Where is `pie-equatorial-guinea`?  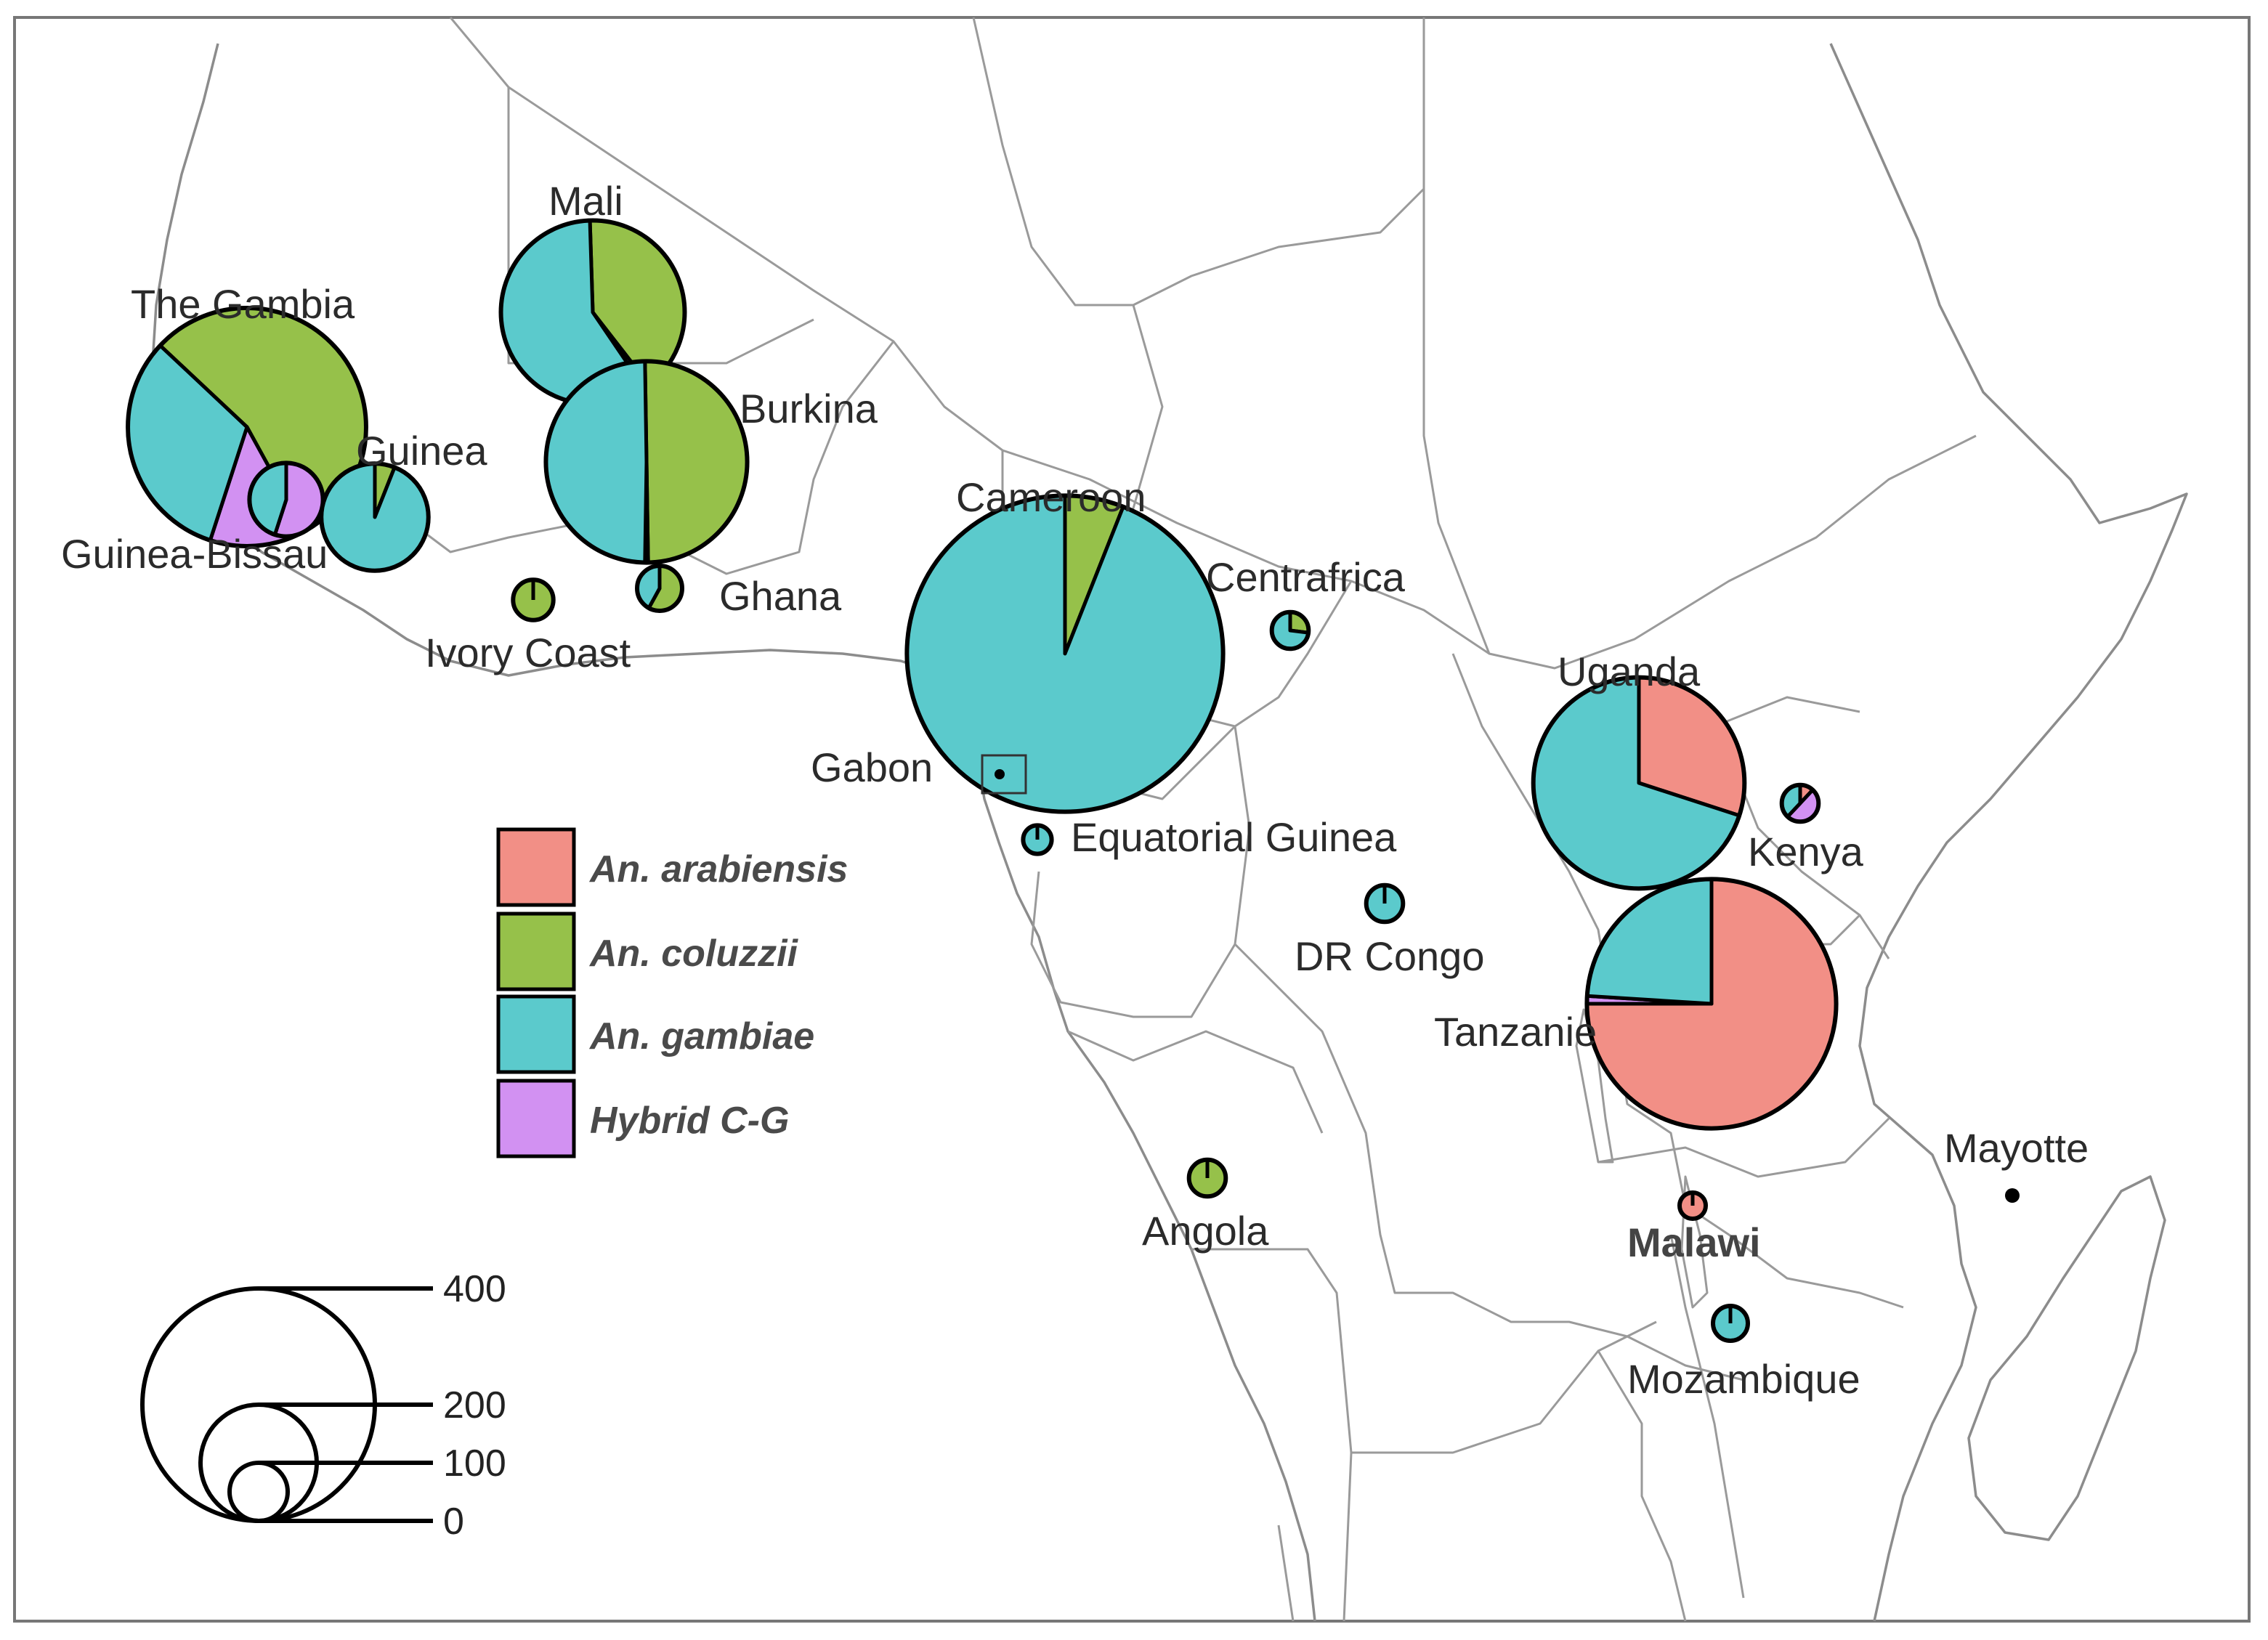
pie-equatorial-guinea is located at coordinates (1037, 839).